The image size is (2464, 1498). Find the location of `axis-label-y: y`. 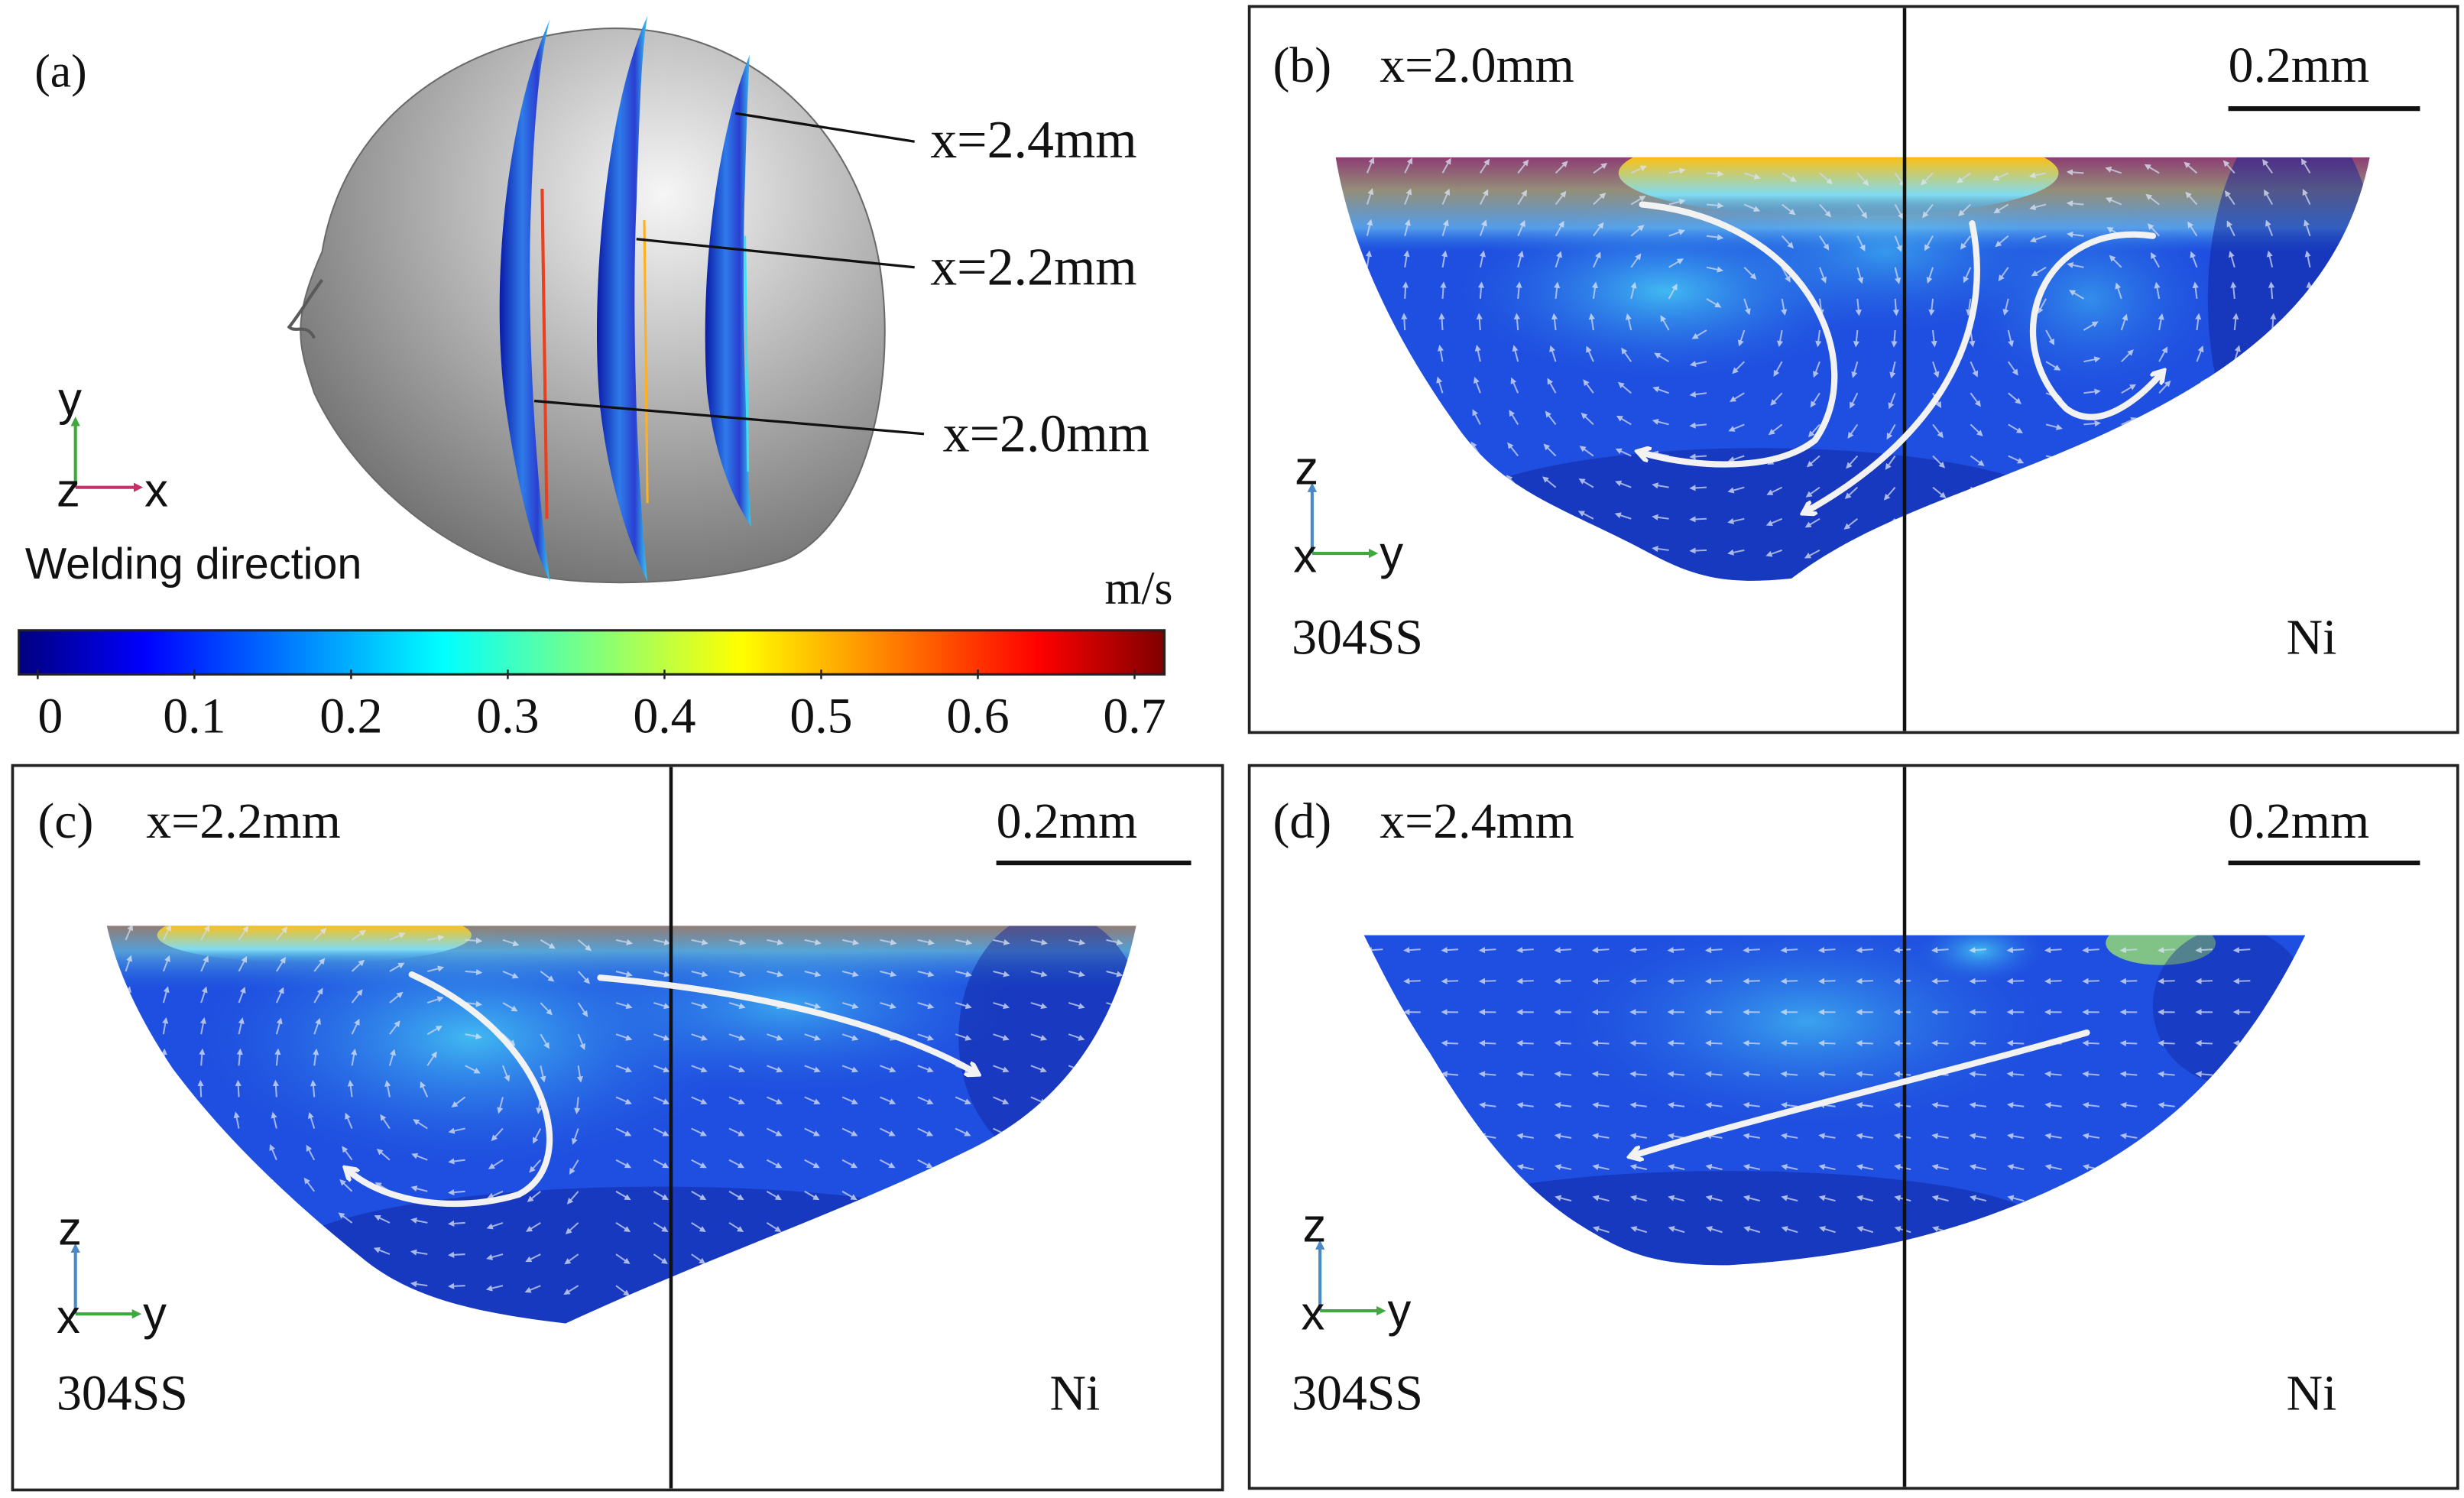

axis-label-y: y is located at coordinates (1400, 1311).